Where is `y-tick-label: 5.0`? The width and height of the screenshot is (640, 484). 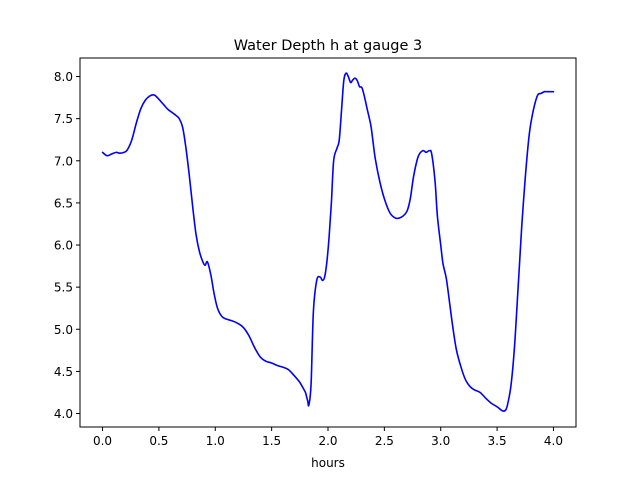
y-tick-label: 5.0 is located at coordinates (63, 330).